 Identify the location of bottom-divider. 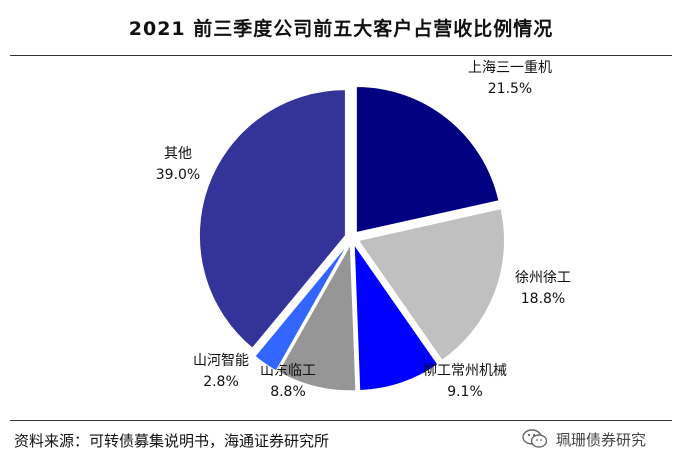
(341, 420).